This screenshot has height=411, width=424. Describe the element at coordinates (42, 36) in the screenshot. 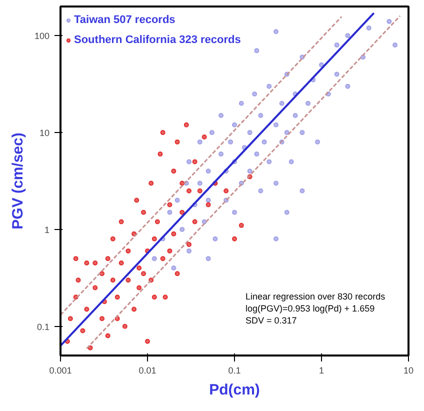

I see `y-tick-label: 100` at that location.